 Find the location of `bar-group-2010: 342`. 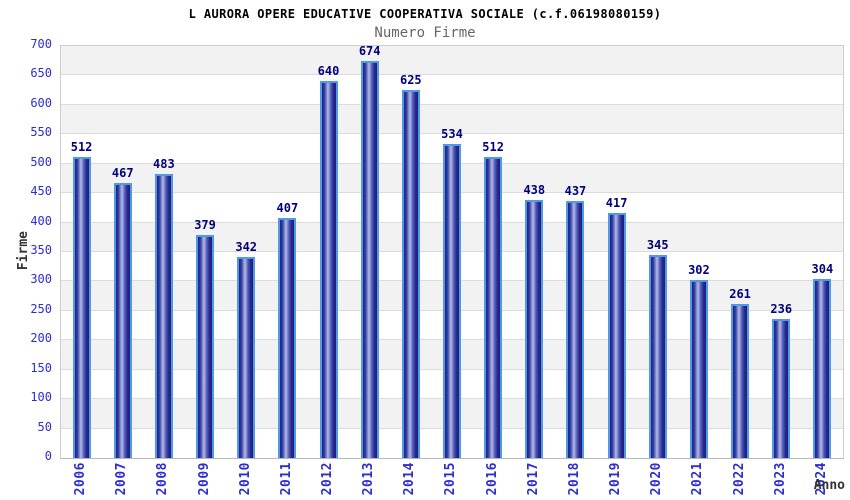

bar-group-2010: 342 is located at coordinates (246, 252).